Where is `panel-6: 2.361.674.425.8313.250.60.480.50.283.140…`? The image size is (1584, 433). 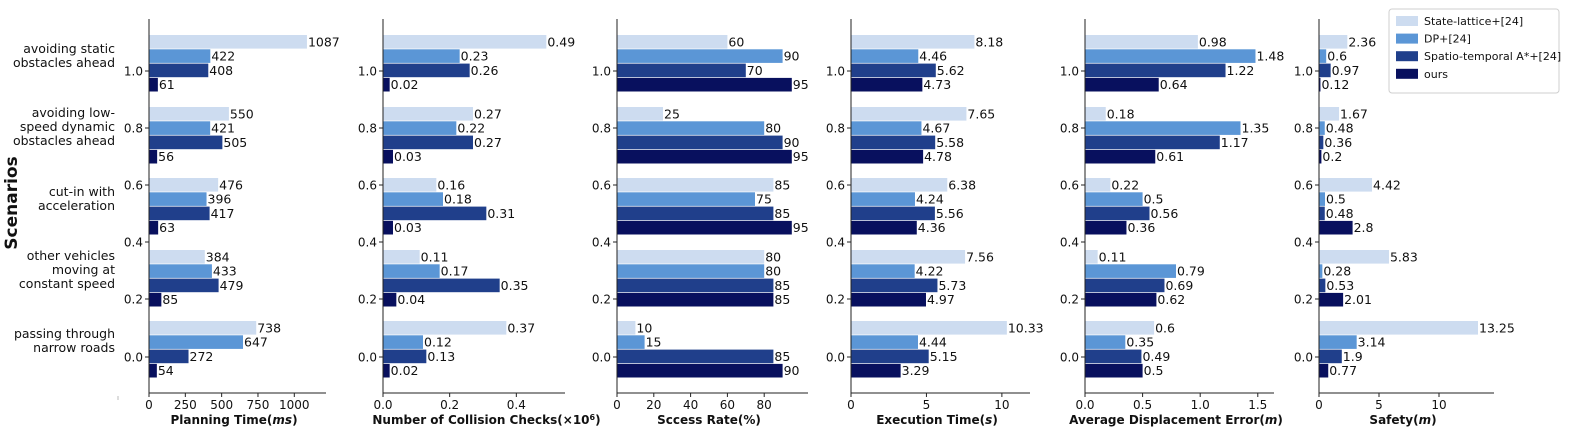 panel-6: 2.361.674.425.8313.250.60.480.50.283.140… is located at coordinates (1404, 223).